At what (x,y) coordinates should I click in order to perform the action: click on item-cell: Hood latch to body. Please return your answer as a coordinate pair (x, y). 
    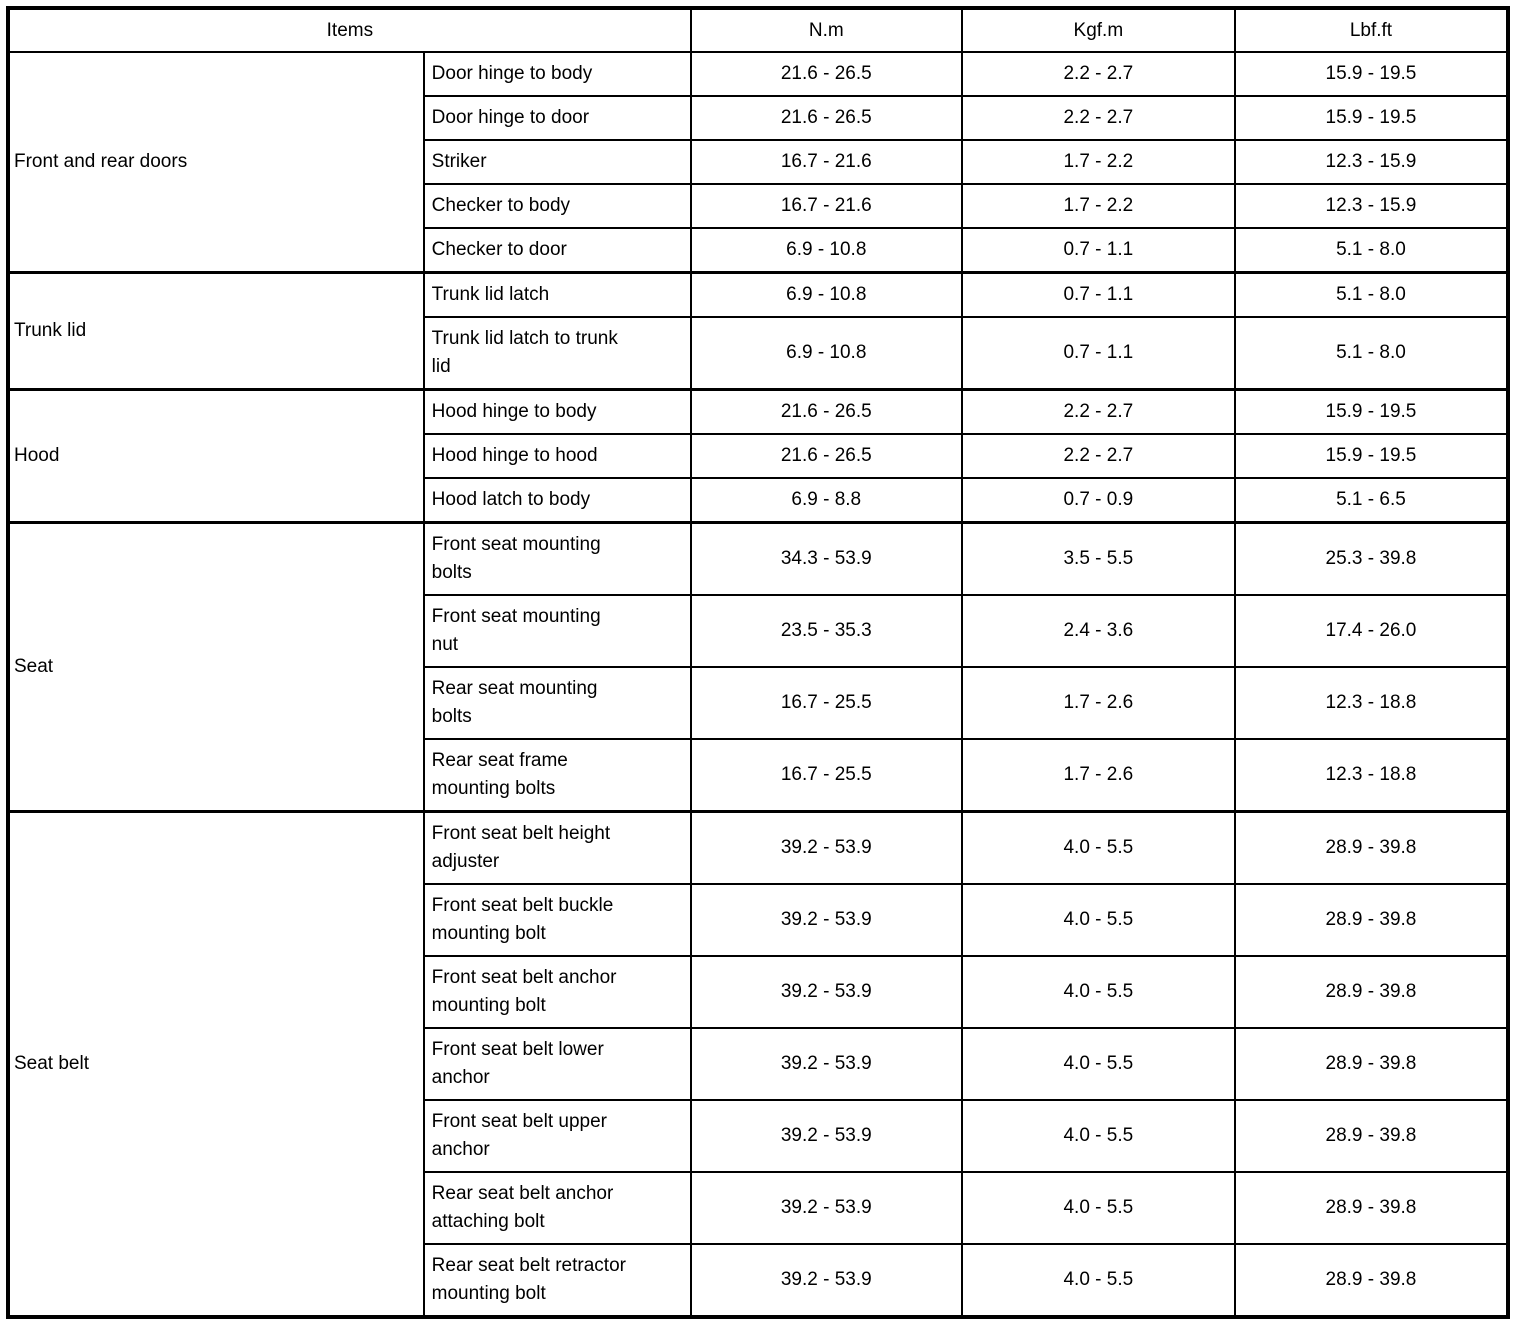
    Looking at the image, I should click on (557, 500).